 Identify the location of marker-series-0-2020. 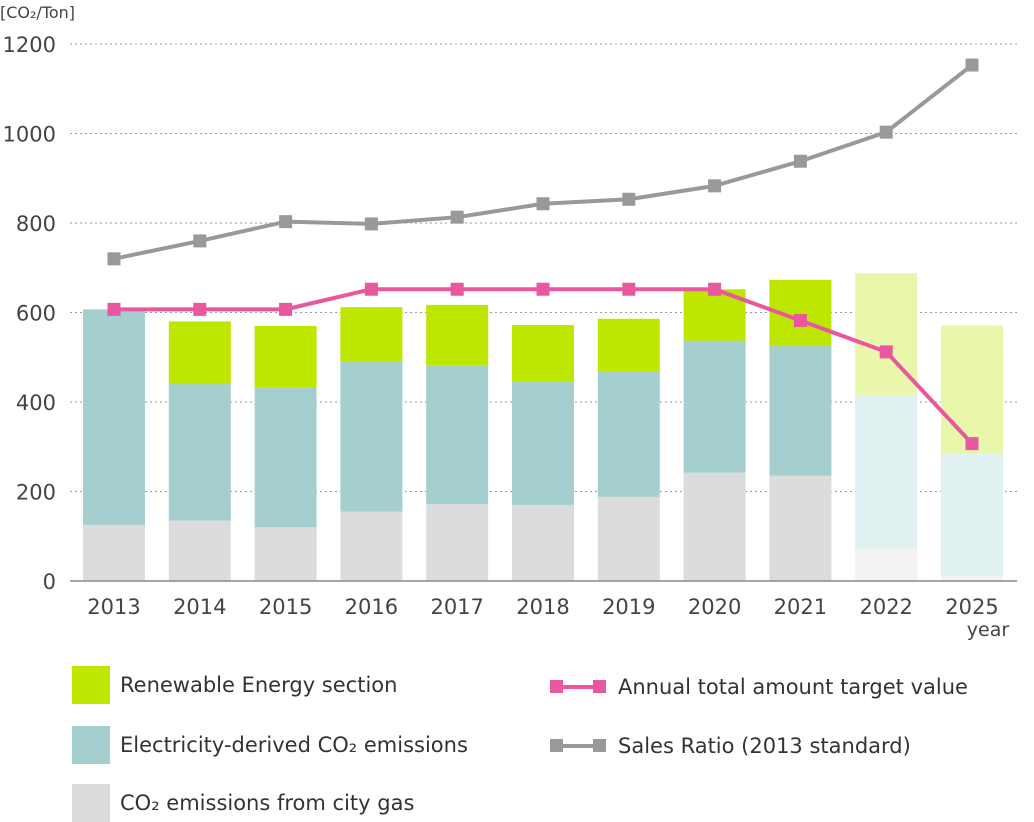
(715, 289).